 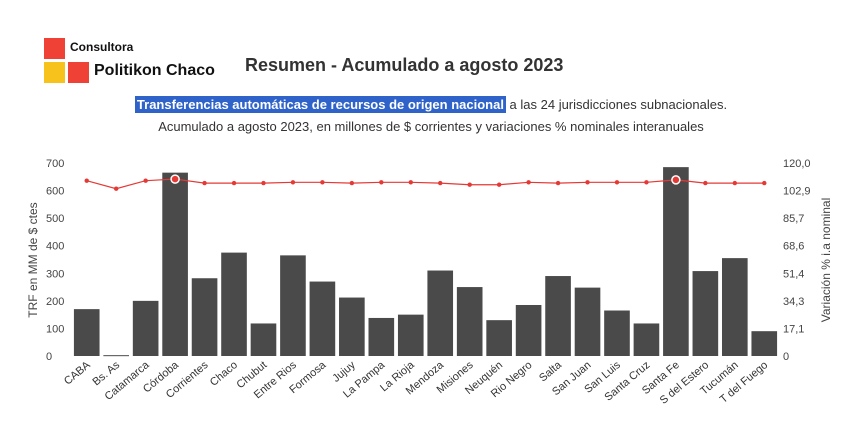 I want to click on brand-top-label: Consultora, so click(x=102, y=47).